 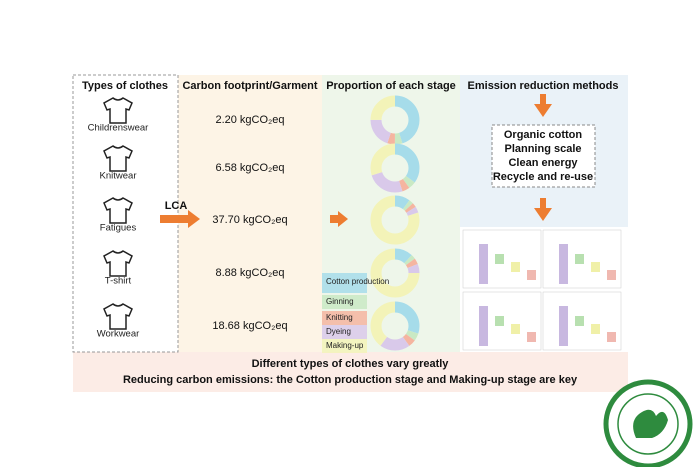 What do you see at coordinates (118, 334) in the screenshot?
I see `clothing-label: Workwear` at bounding box center [118, 334].